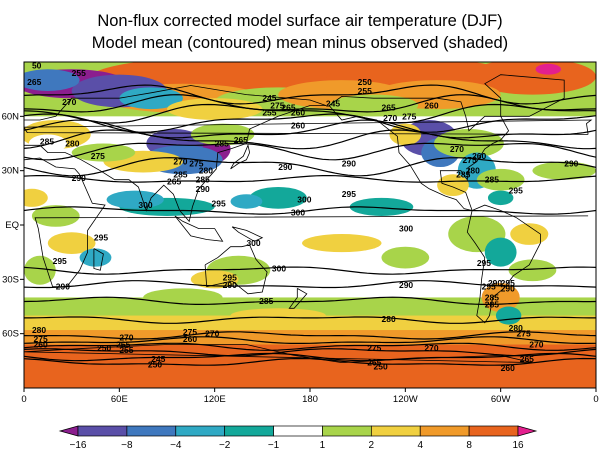 This screenshot has width=600, height=449. I want to click on colorbar-label: 2, so click(372, 444).